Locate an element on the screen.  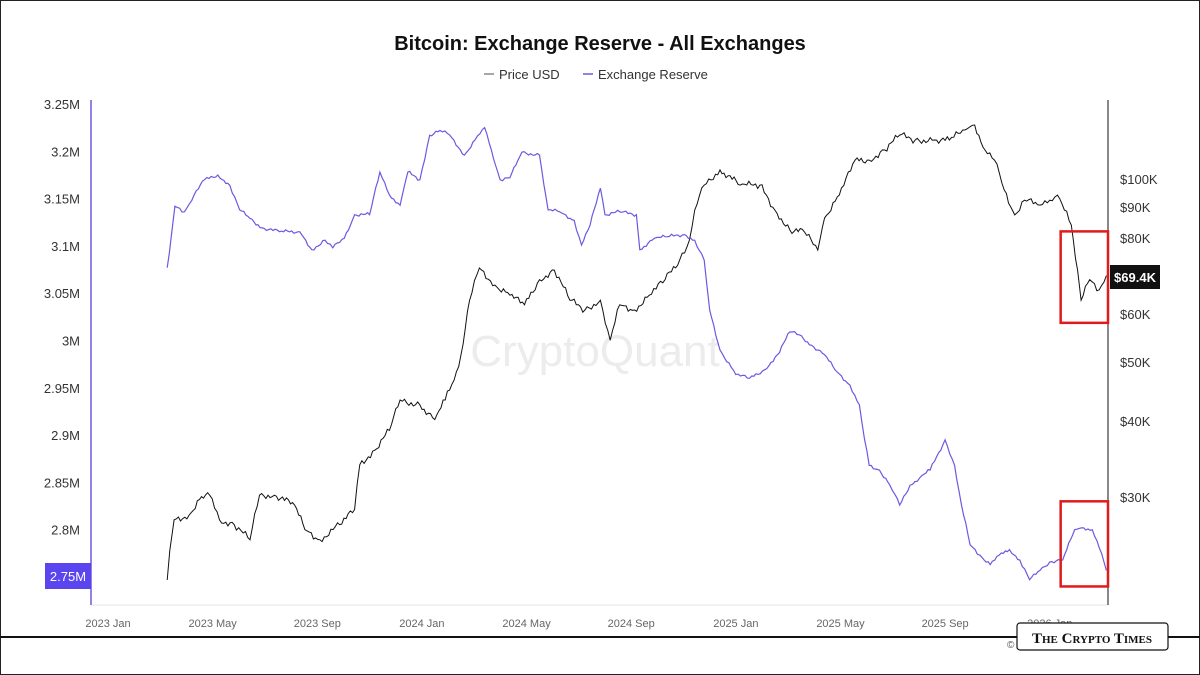
price-tag-label: $69.4K is located at coordinates (1135, 277).